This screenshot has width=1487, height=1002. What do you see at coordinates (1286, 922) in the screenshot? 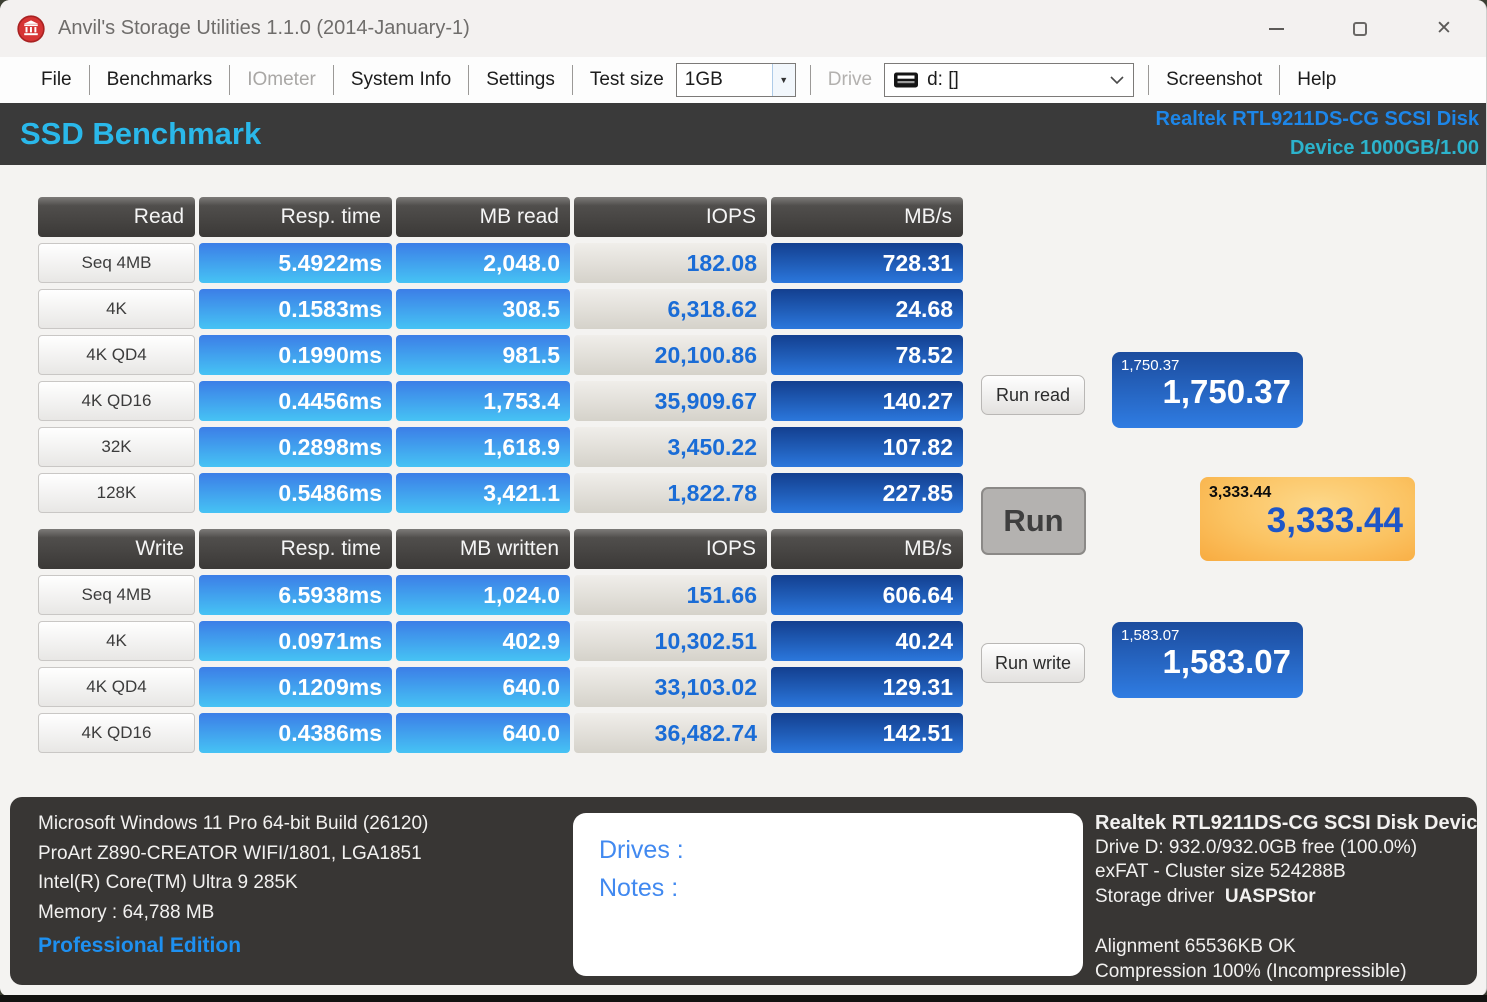
I see `spacer` at bounding box center [1286, 922].